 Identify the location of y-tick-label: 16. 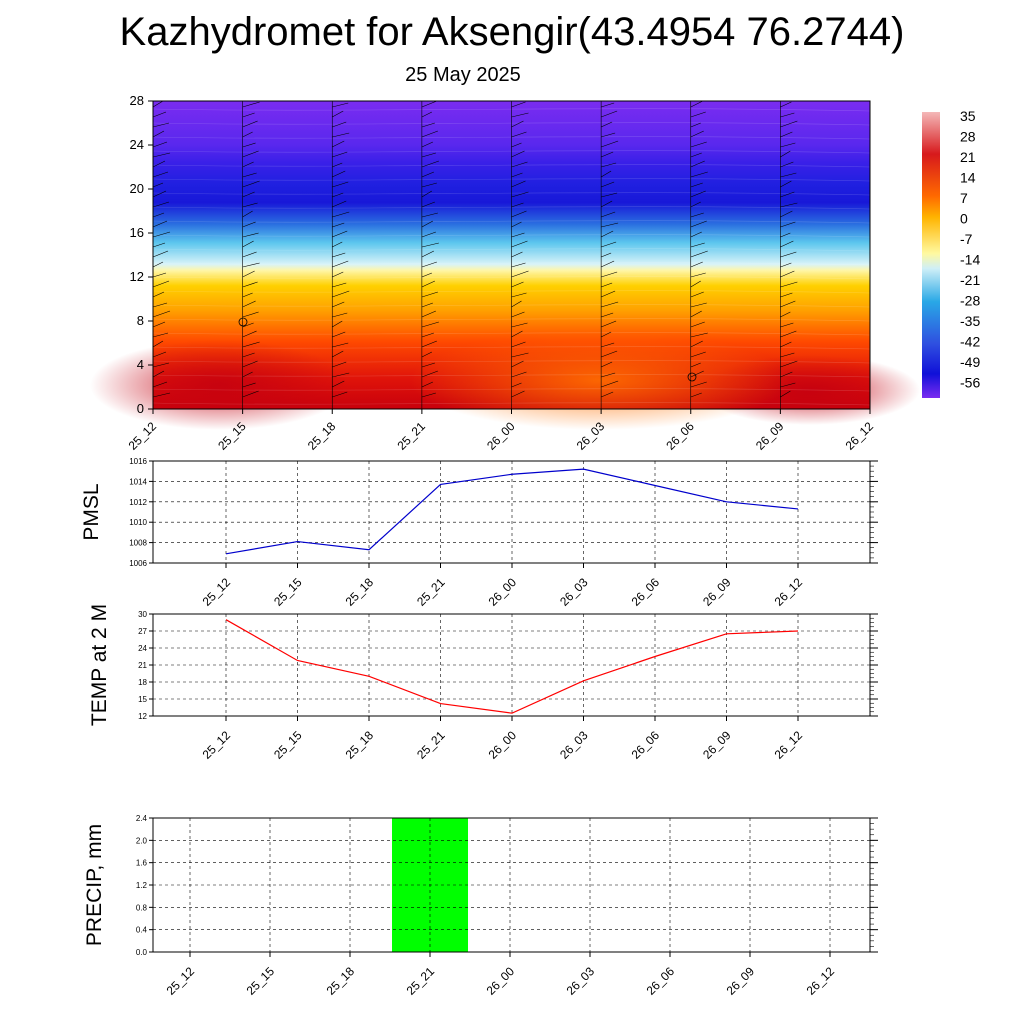
(137, 232).